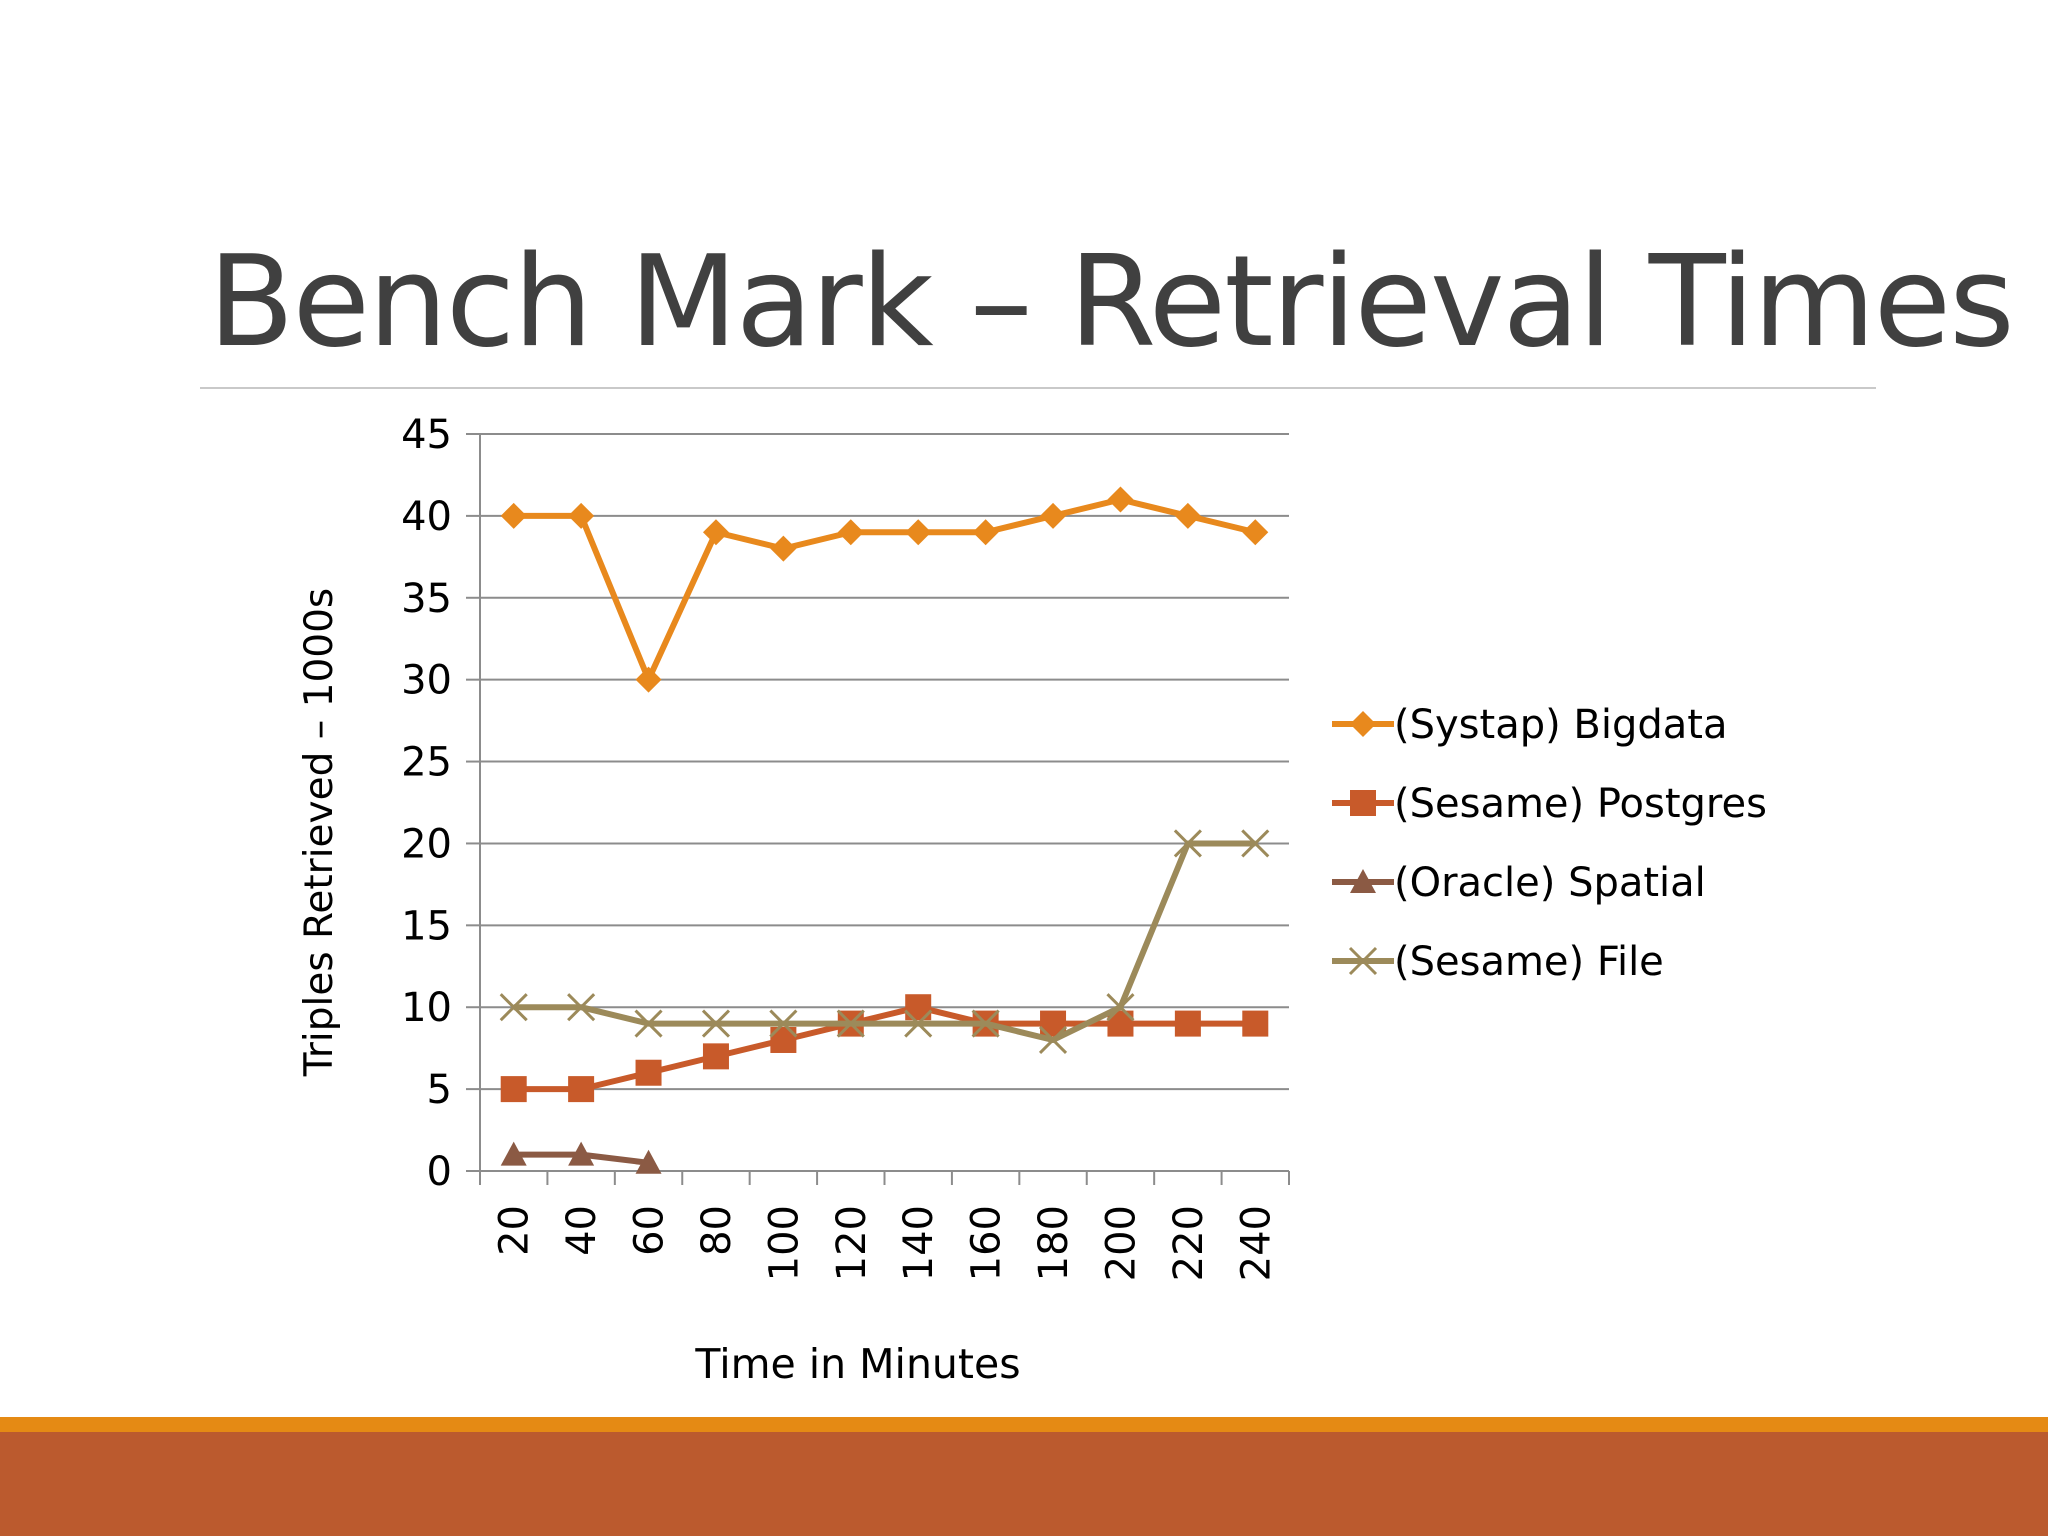 Image resolution: width=2048 pixels, height=1536 pixels. What do you see at coordinates (1121, 1243) in the screenshot?
I see `x-tick-label: 200` at bounding box center [1121, 1243].